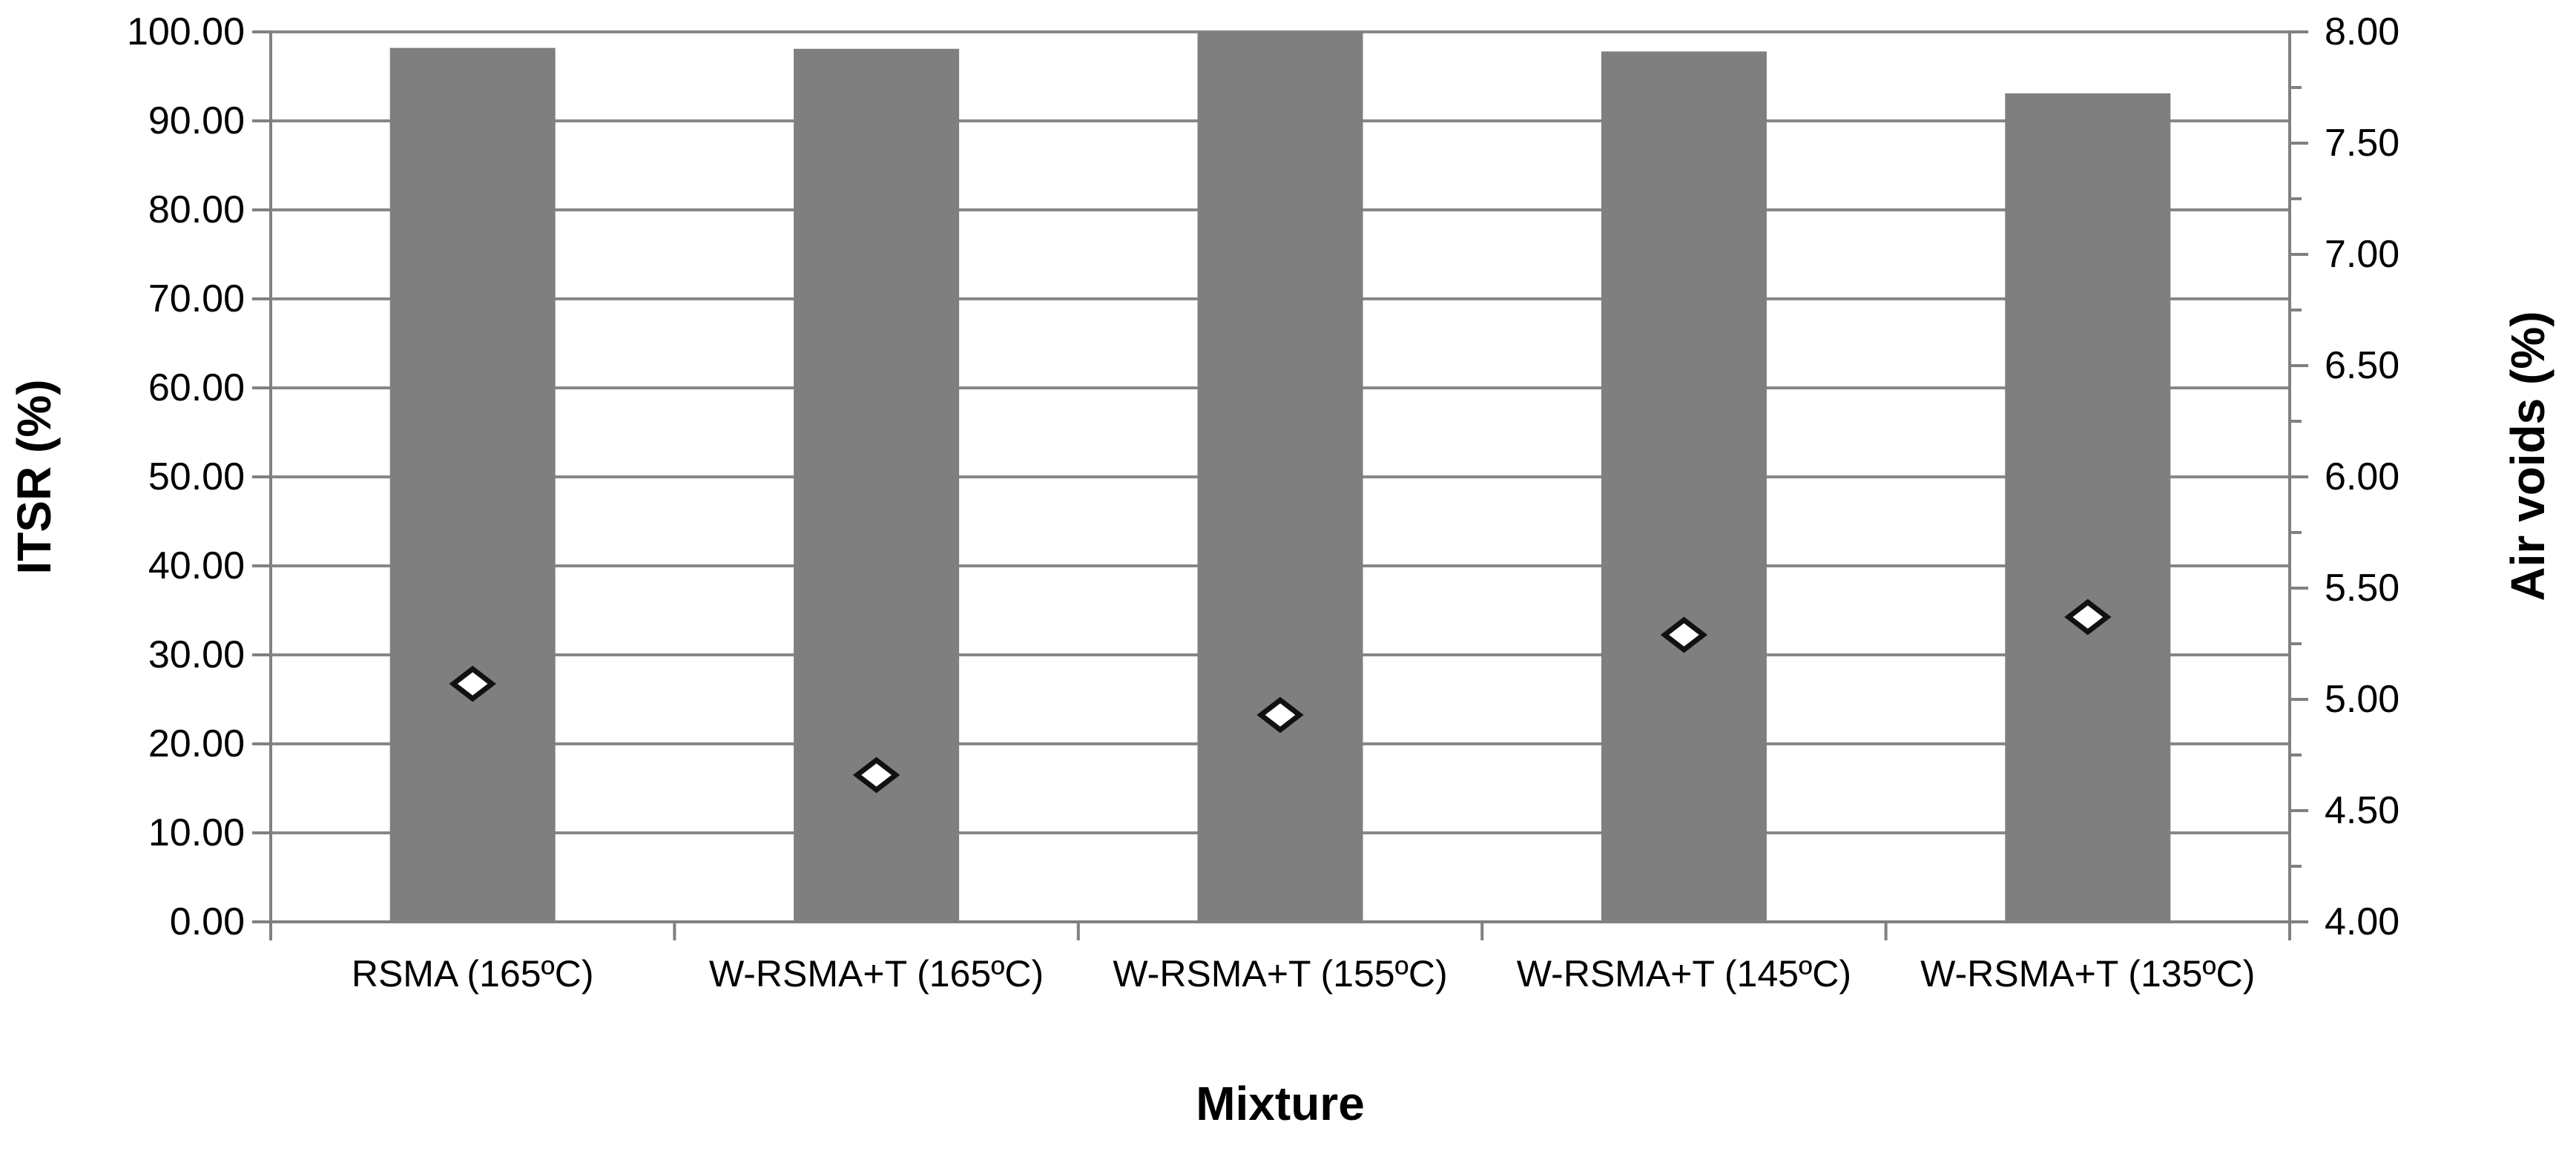 The height and width of the screenshot is (1154, 2576). Describe the element at coordinates (197, 832) in the screenshot. I see `left-axis-tick-label: 10.00` at that location.